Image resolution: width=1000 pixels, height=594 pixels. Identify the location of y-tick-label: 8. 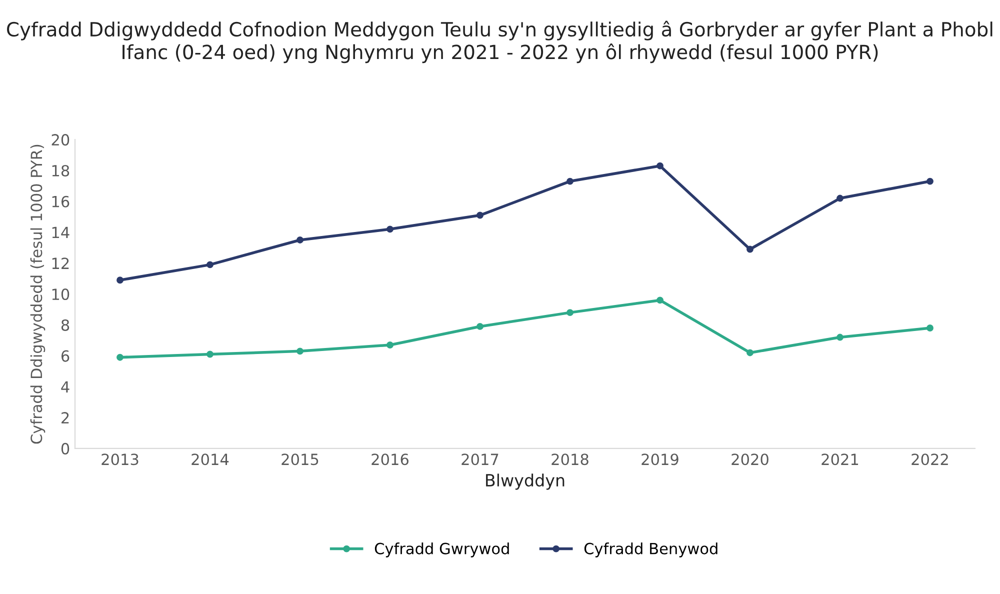
(65, 325).